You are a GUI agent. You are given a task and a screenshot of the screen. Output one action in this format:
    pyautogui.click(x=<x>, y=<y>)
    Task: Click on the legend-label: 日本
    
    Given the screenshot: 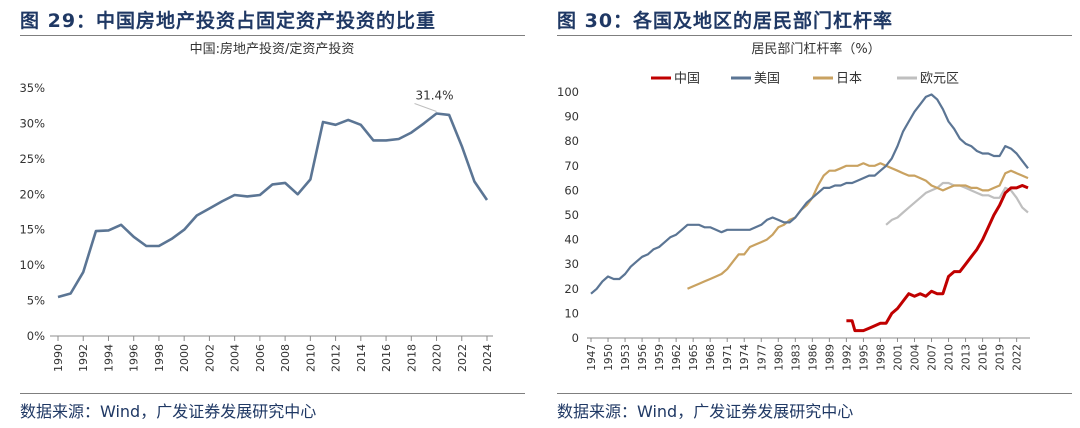 What is the action you would take?
    pyautogui.click(x=849, y=79)
    